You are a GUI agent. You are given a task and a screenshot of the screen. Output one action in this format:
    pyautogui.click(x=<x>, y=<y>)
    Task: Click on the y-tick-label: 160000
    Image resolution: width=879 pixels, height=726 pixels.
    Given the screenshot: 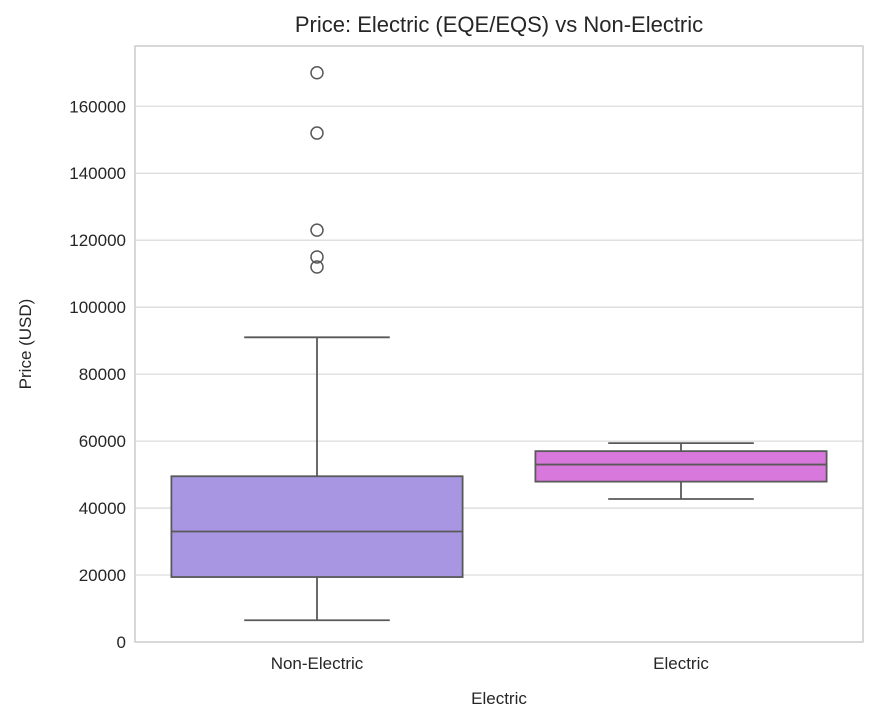 What is the action you would take?
    pyautogui.click(x=97, y=106)
    